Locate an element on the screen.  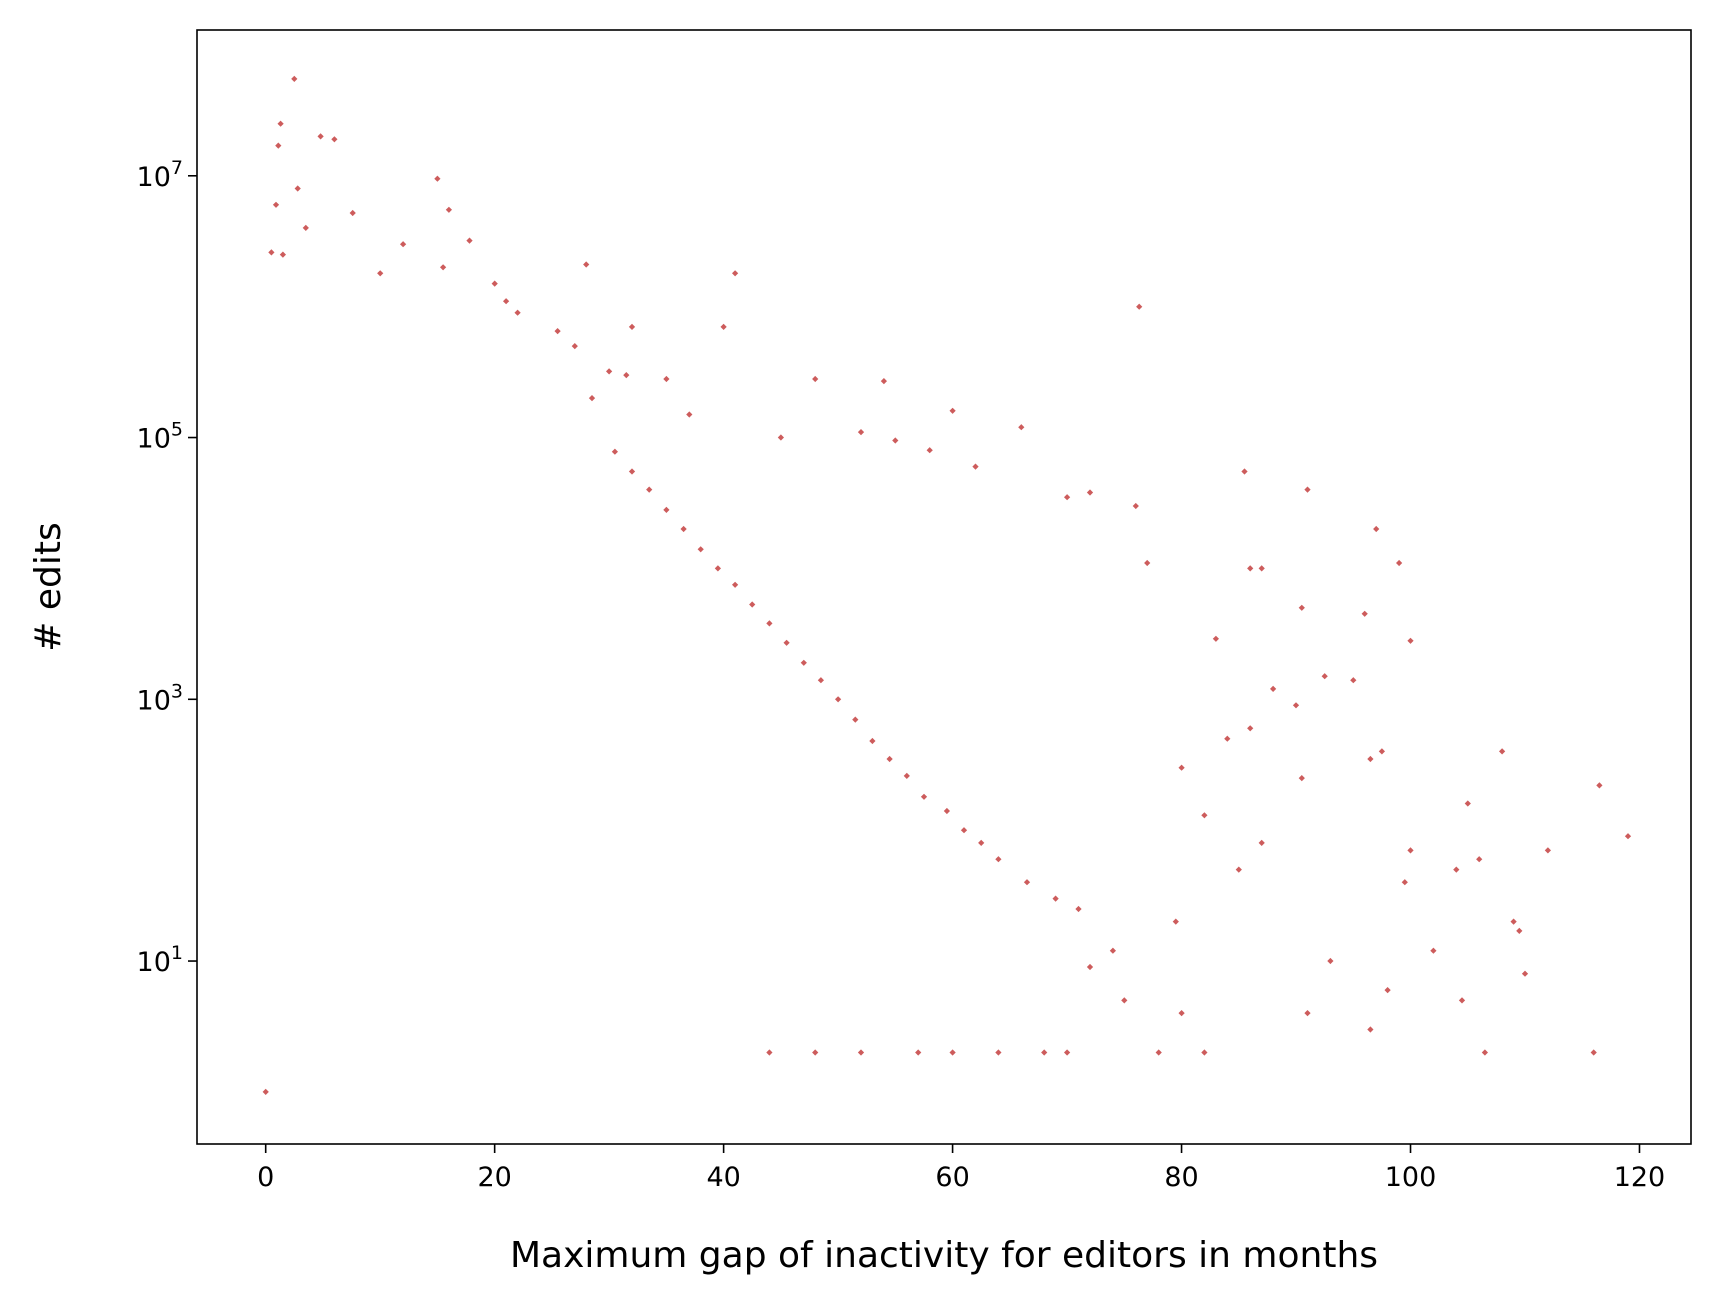
x-tick-label: 120 is located at coordinates (1640, 1177).